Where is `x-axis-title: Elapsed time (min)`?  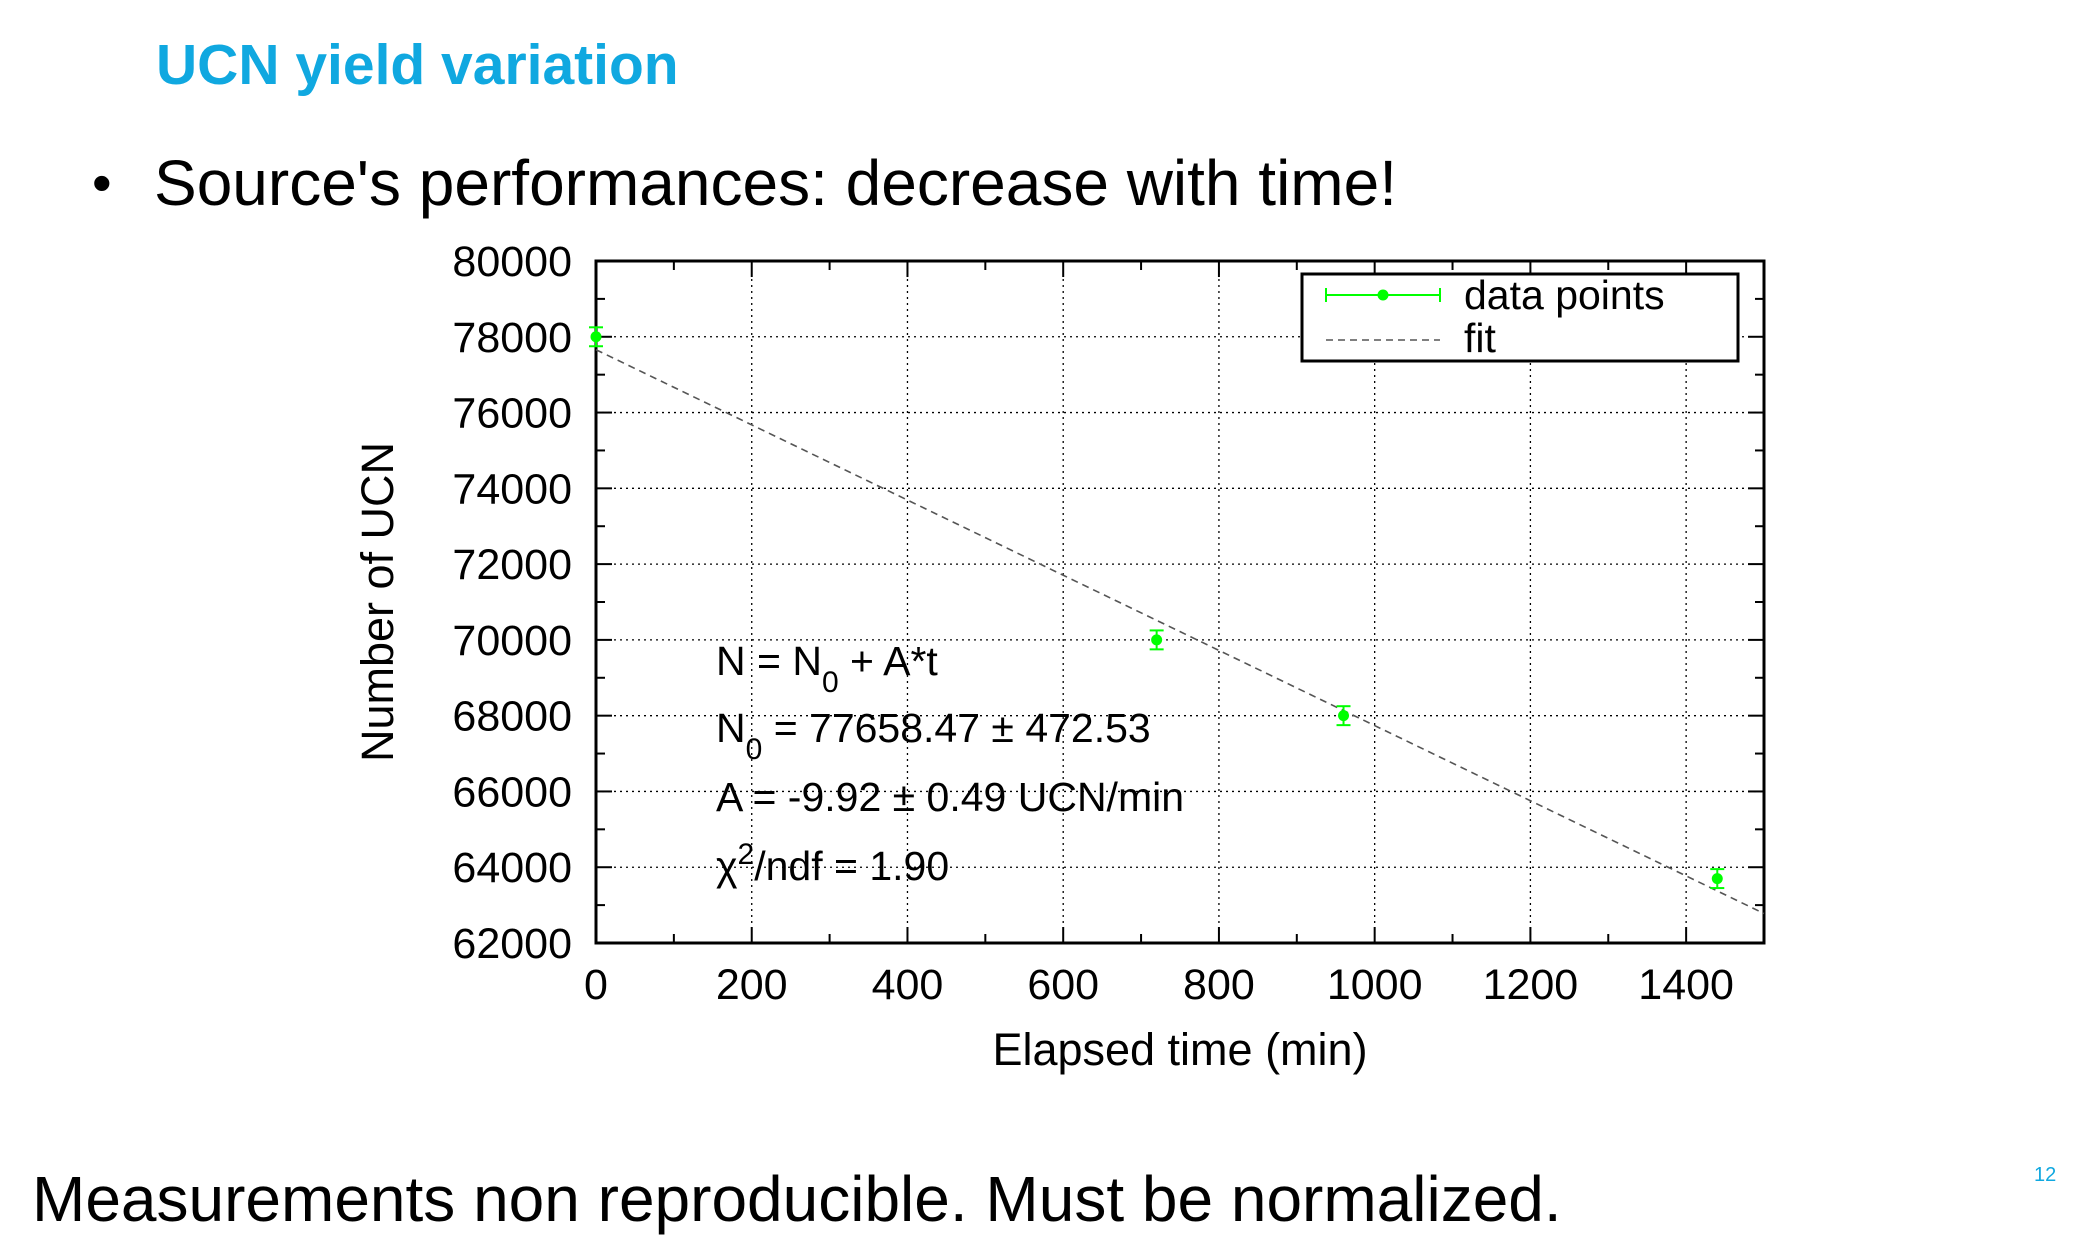
x-axis-title: Elapsed time (min) is located at coordinates (1179, 1049).